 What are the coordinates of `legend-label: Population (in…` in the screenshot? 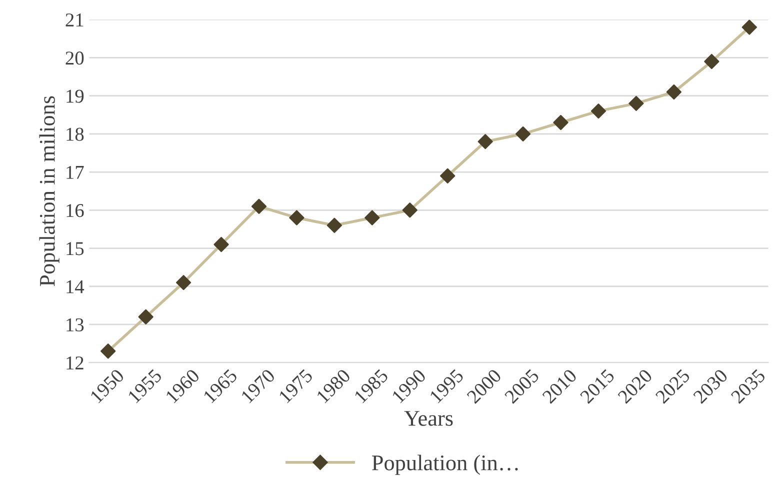 It's located at (445, 464).